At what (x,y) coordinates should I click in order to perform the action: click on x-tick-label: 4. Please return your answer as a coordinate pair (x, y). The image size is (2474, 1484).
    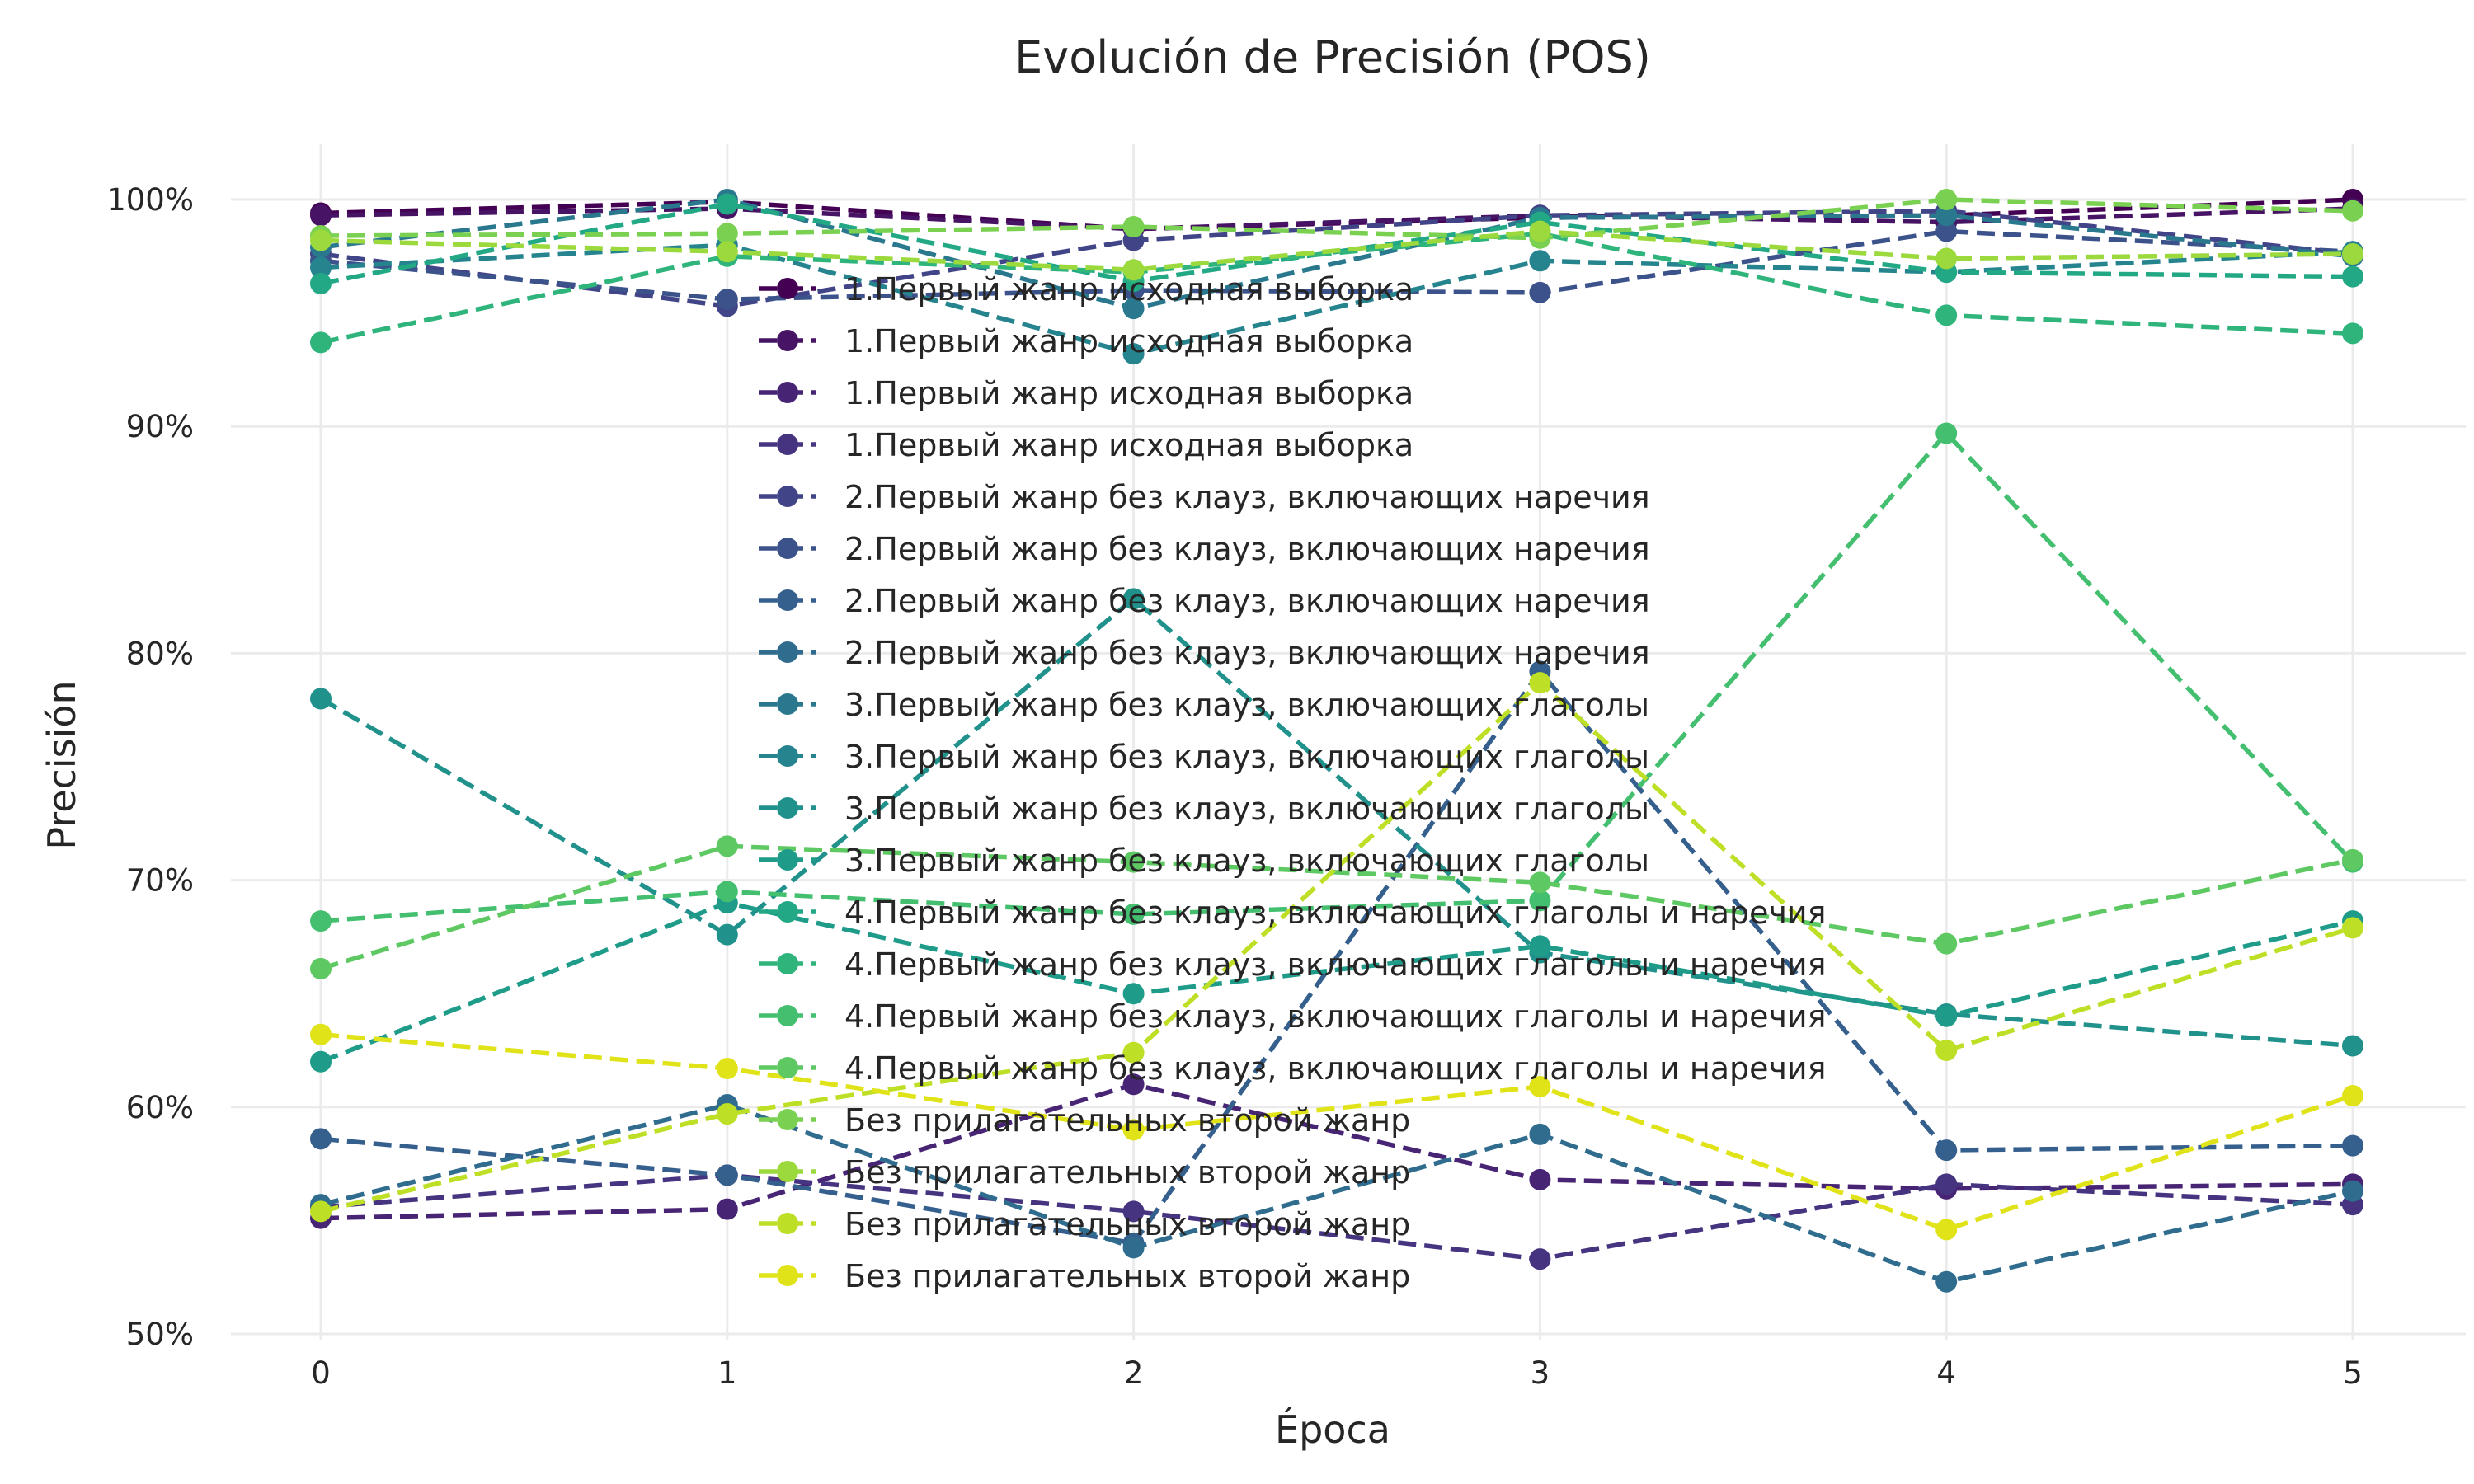
    Looking at the image, I should click on (1946, 1373).